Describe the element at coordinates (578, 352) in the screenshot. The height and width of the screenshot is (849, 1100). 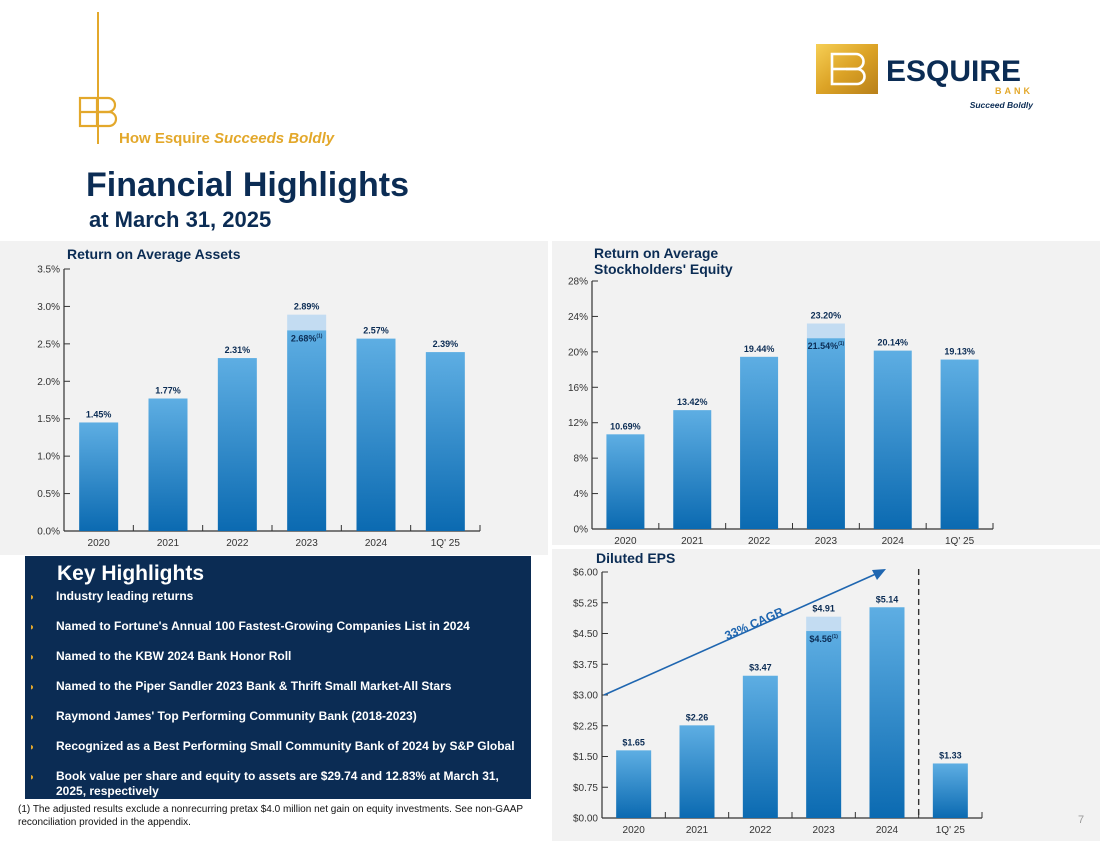
I see `y-tick-label: 20%` at that location.